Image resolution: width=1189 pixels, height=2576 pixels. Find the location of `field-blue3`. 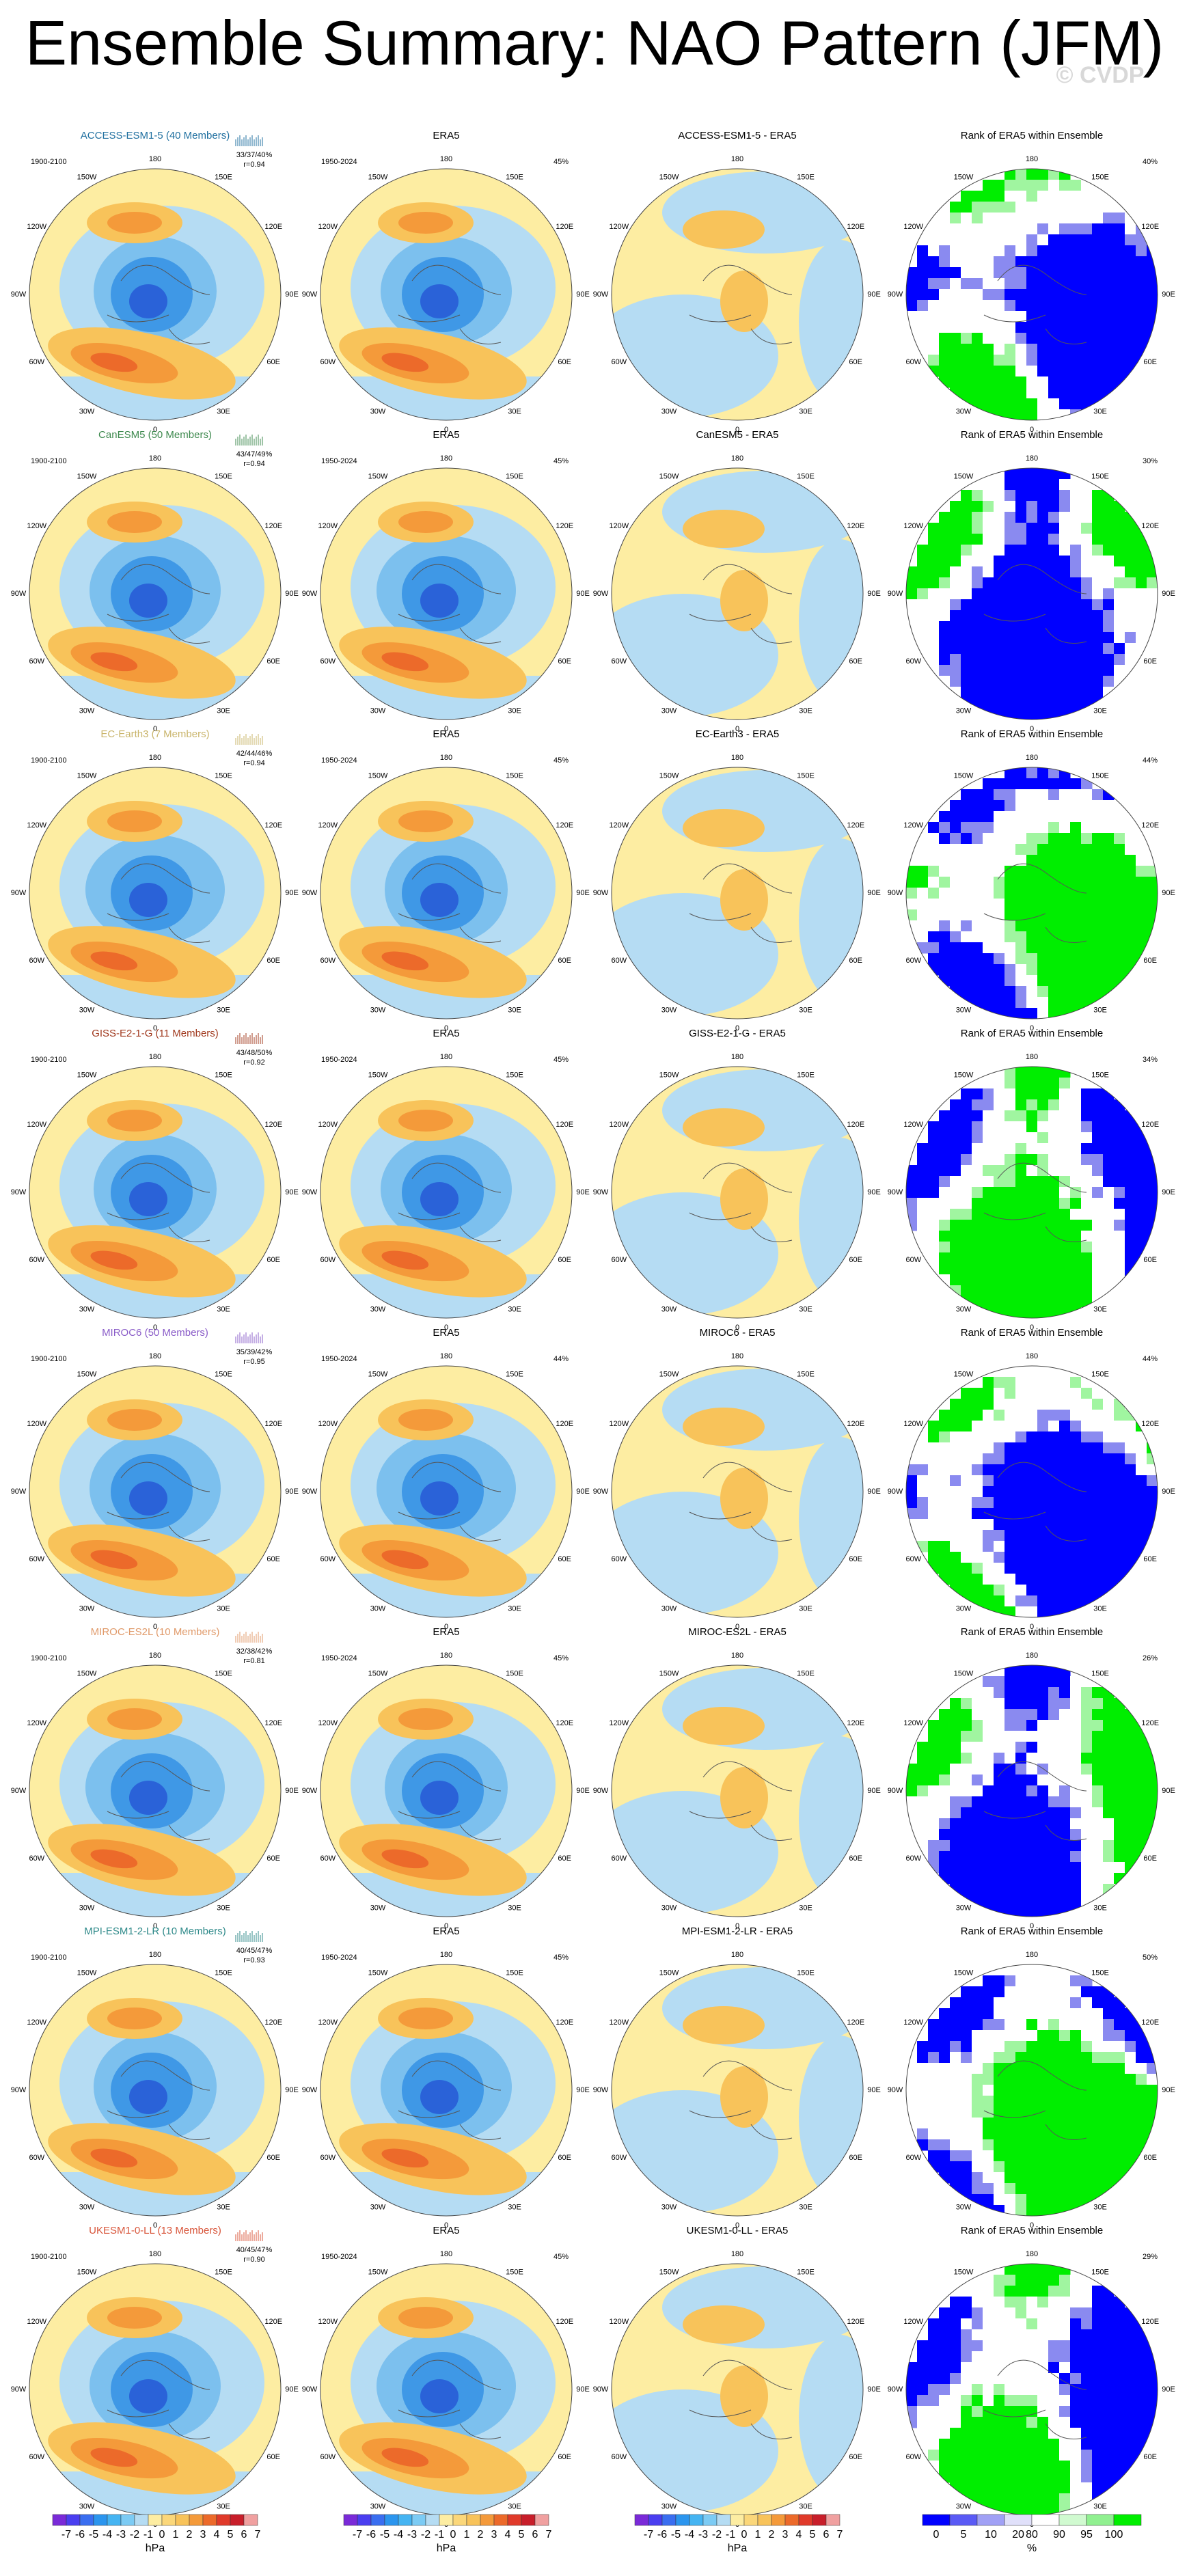

field-blue3 is located at coordinates (148, 2097).